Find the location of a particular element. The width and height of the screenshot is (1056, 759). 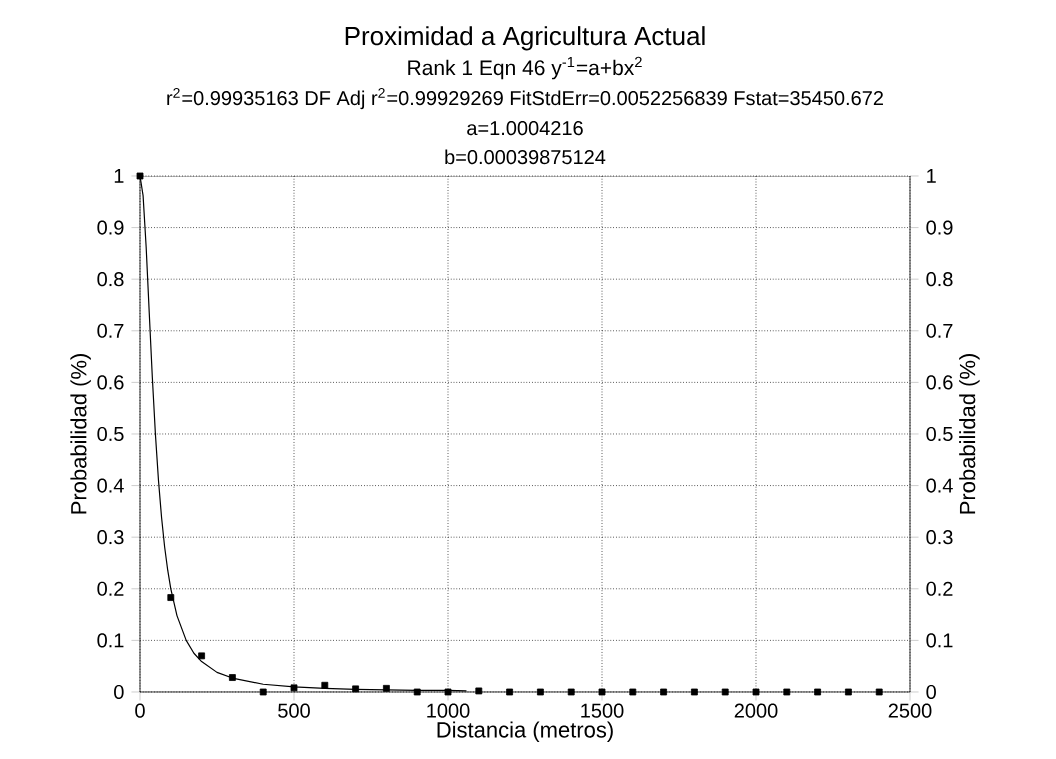

x-tick-label: 2500 is located at coordinates (910, 710).